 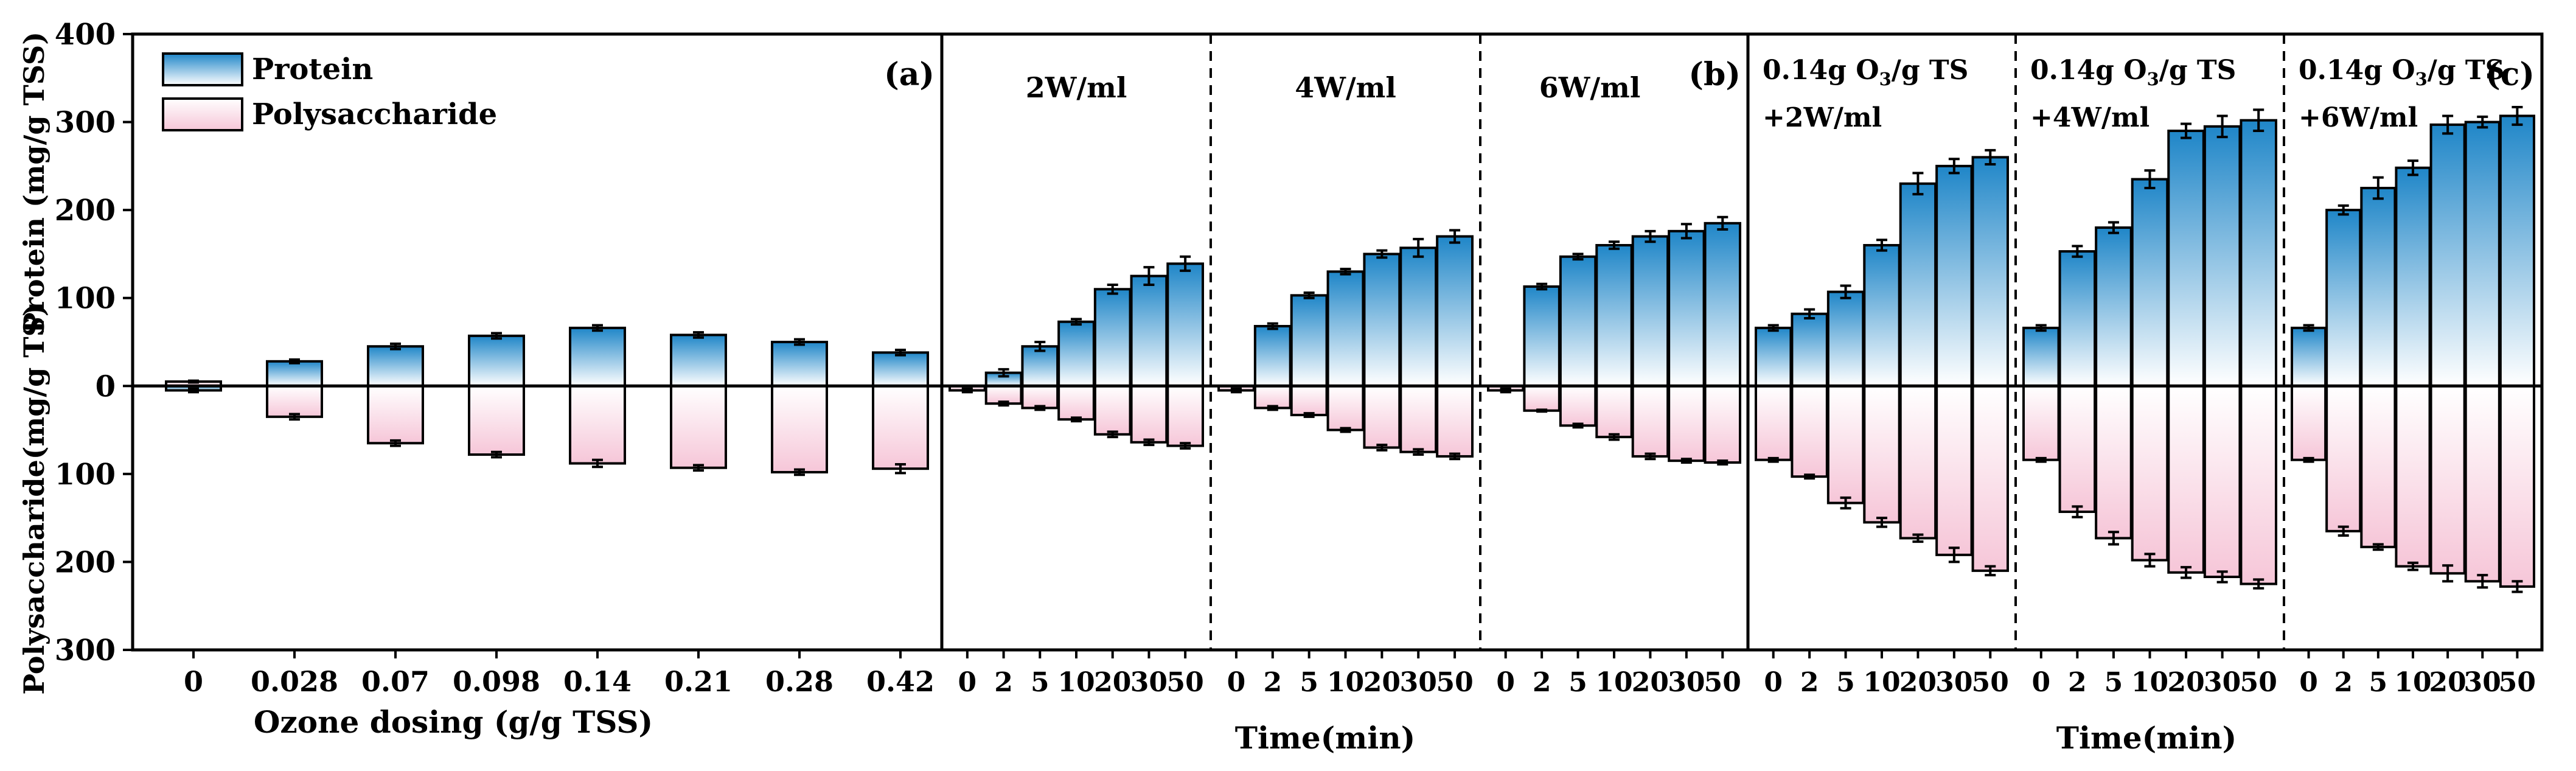 I want to click on panel-condition-label: +2W/ml, so click(x=1822, y=117).